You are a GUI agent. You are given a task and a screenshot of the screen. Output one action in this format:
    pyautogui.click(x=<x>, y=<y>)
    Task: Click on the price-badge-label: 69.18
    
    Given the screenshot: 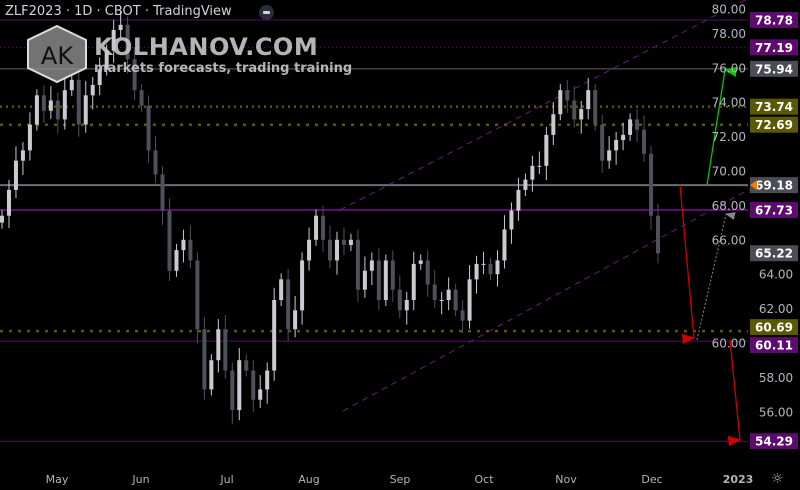 What is the action you would take?
    pyautogui.click(x=774, y=186)
    